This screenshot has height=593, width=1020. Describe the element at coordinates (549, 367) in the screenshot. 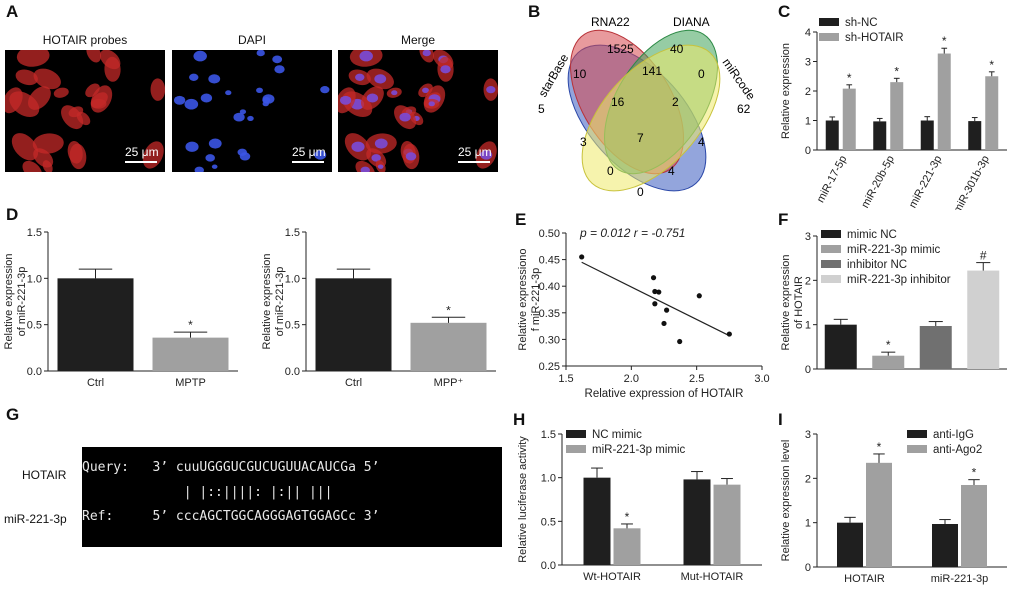

I see `y-tick-label: 0.25` at that location.